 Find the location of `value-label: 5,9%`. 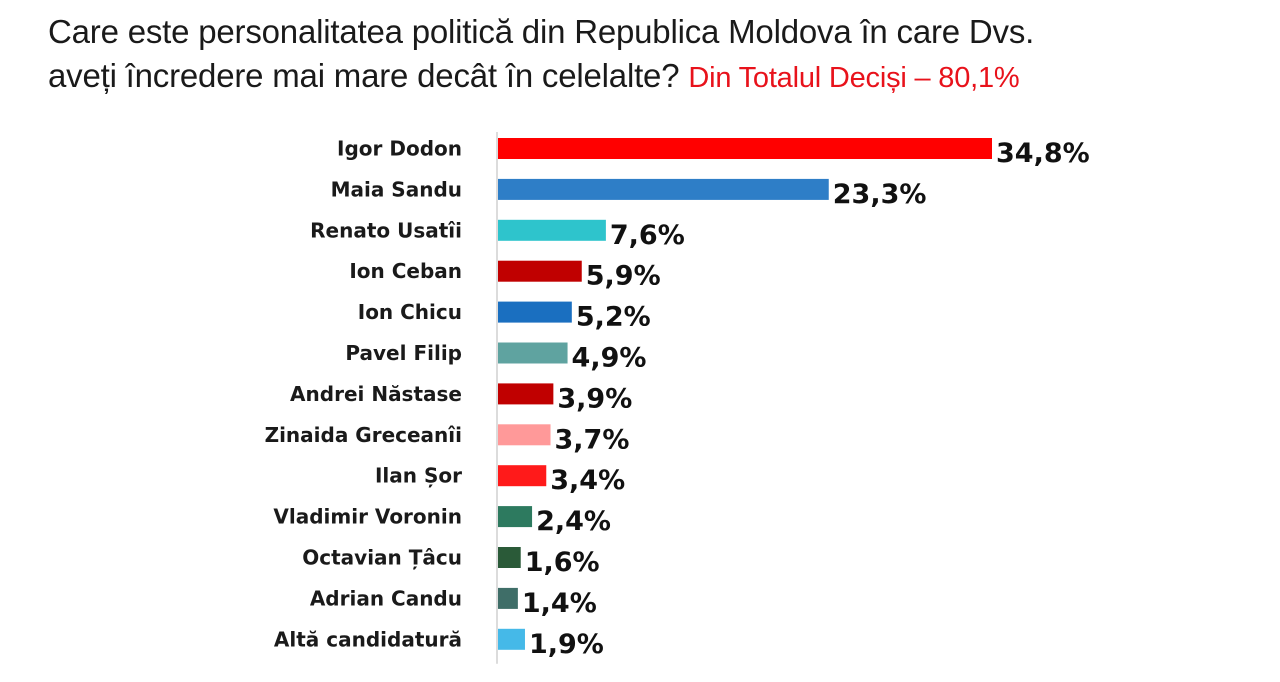

value-label: 5,9% is located at coordinates (623, 276).